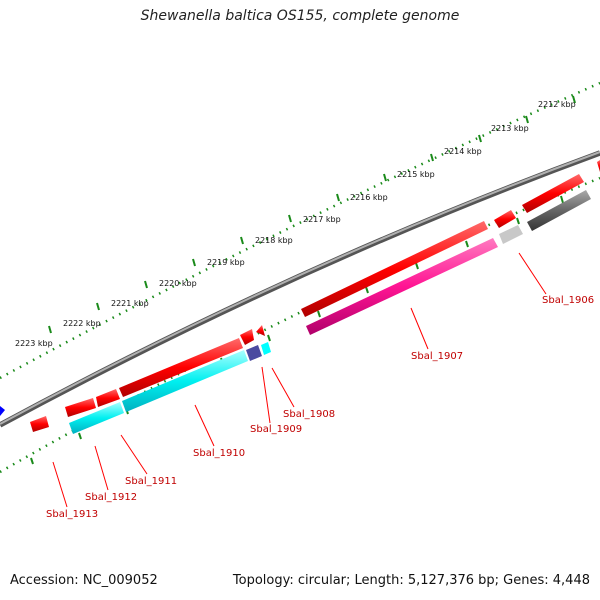 The height and width of the screenshot is (600, 600). Describe the element at coordinates (463, 151) in the screenshot. I see `tick-label: 2214 kbp` at that location.